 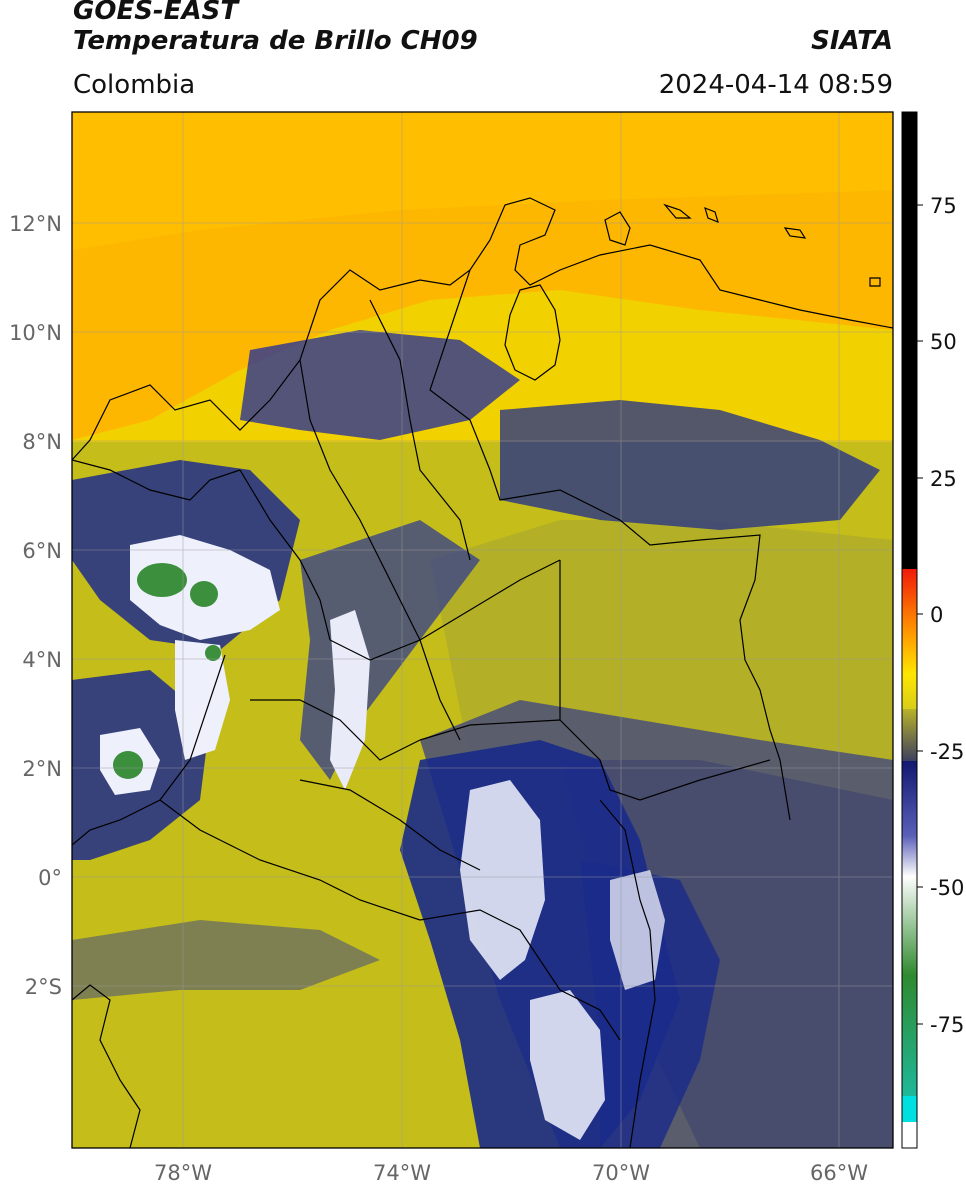 I want to click on lat-label: 8°N, so click(x=42, y=442).